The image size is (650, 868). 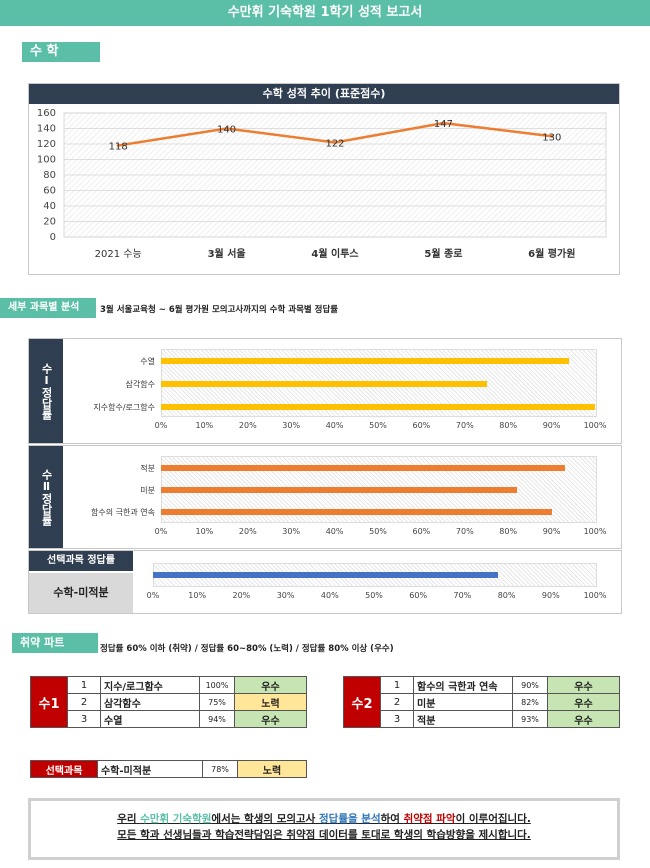 I want to click on bar-category-label: 함수의 극한과 연속, so click(x=123, y=512).